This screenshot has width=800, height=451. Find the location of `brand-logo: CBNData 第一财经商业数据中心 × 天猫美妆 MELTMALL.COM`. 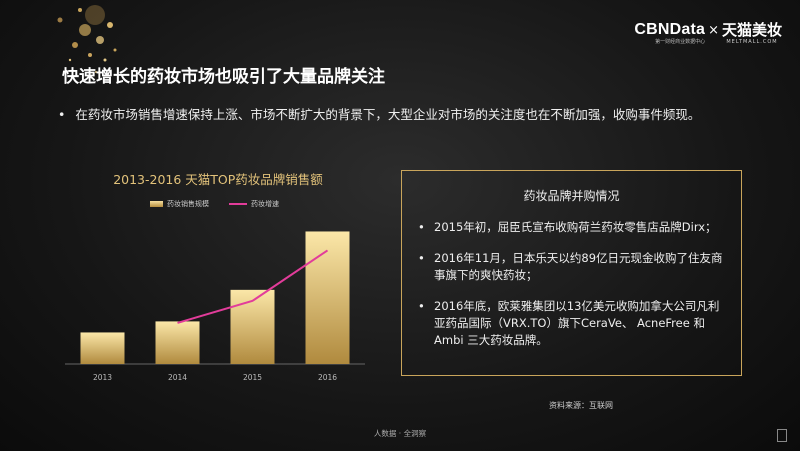

brand-logo: CBNData 第一财经商业数据中心 × 天猫美妆 MELTMALL.COM is located at coordinates (708, 33).